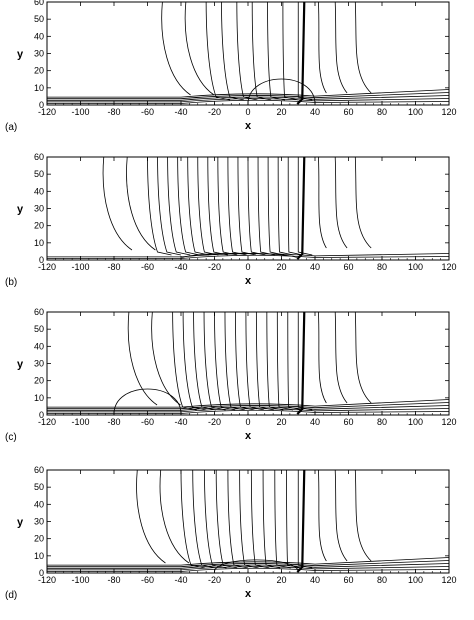 The width and height of the screenshot is (474, 620). Describe the element at coordinates (448, 267) in the screenshot. I see `x-tick-label: 120` at that location.